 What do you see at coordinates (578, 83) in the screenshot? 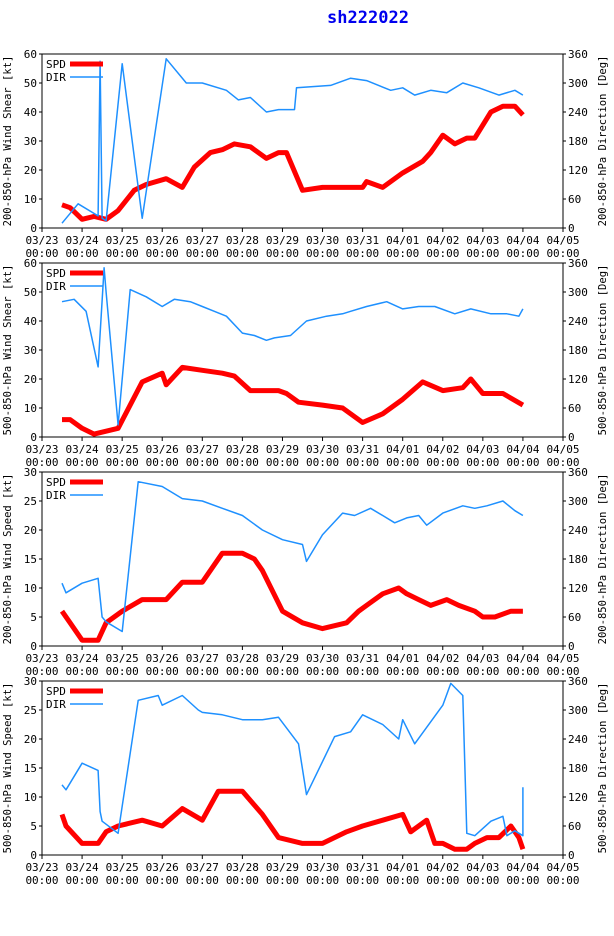
I see `y2-tick-label: 300` at bounding box center [578, 83].